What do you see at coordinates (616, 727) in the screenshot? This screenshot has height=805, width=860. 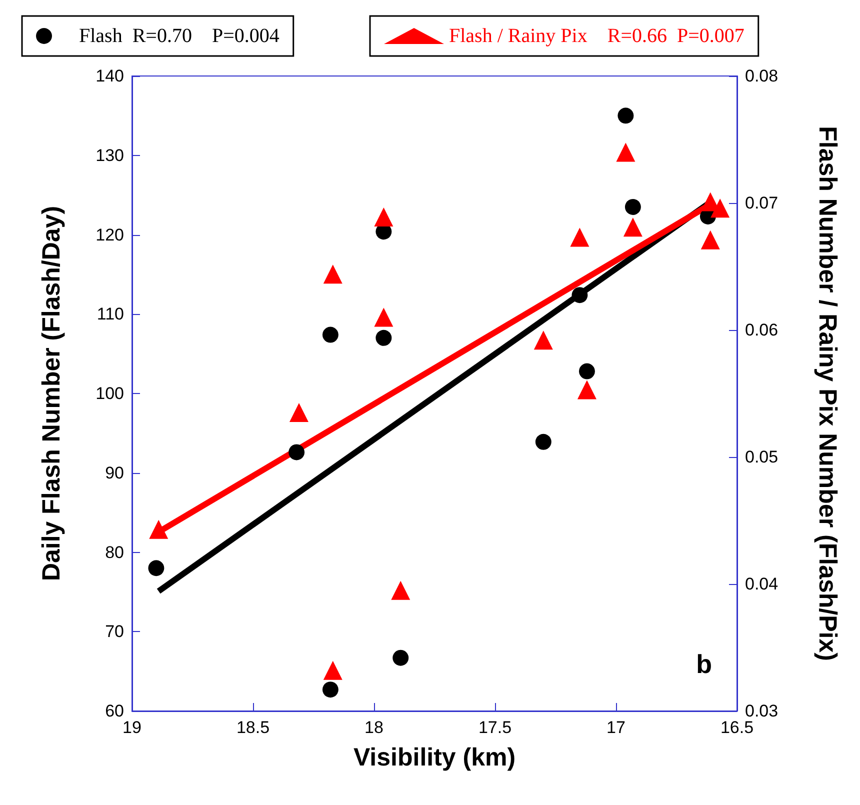 I see `x-tick-label: 17` at bounding box center [616, 727].